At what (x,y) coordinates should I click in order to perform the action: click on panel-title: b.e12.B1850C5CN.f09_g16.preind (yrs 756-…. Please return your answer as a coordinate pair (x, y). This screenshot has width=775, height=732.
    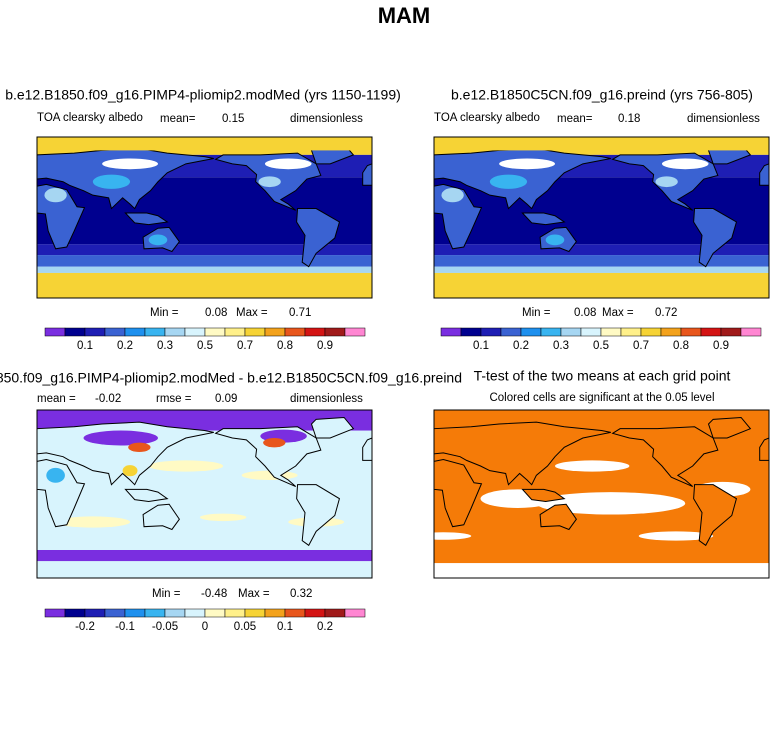
    Looking at the image, I should click on (602, 95).